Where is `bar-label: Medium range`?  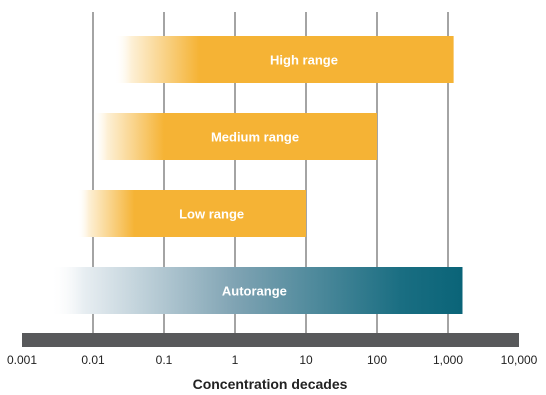
bar-label: Medium range is located at coordinates (255, 137).